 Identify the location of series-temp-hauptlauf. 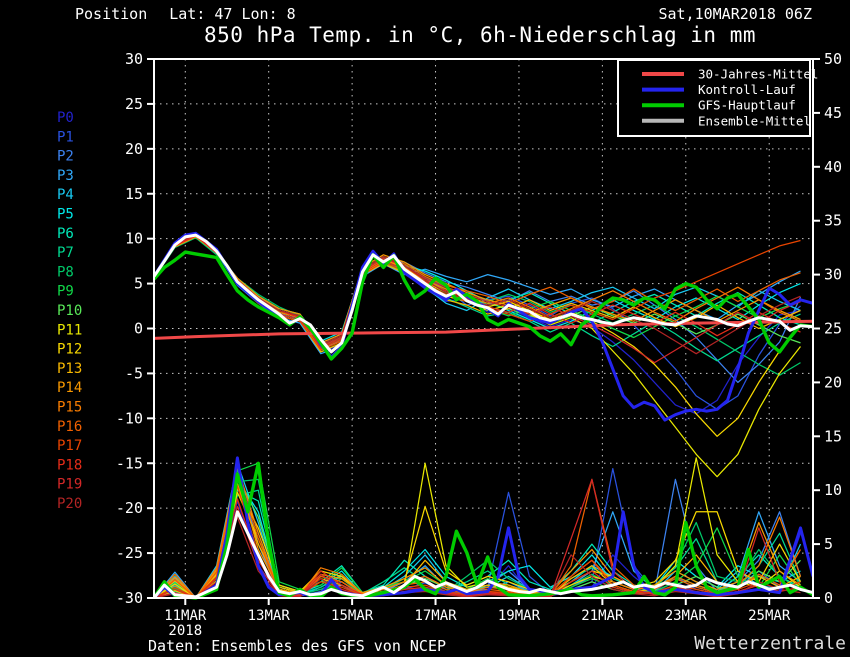
(483, 305).